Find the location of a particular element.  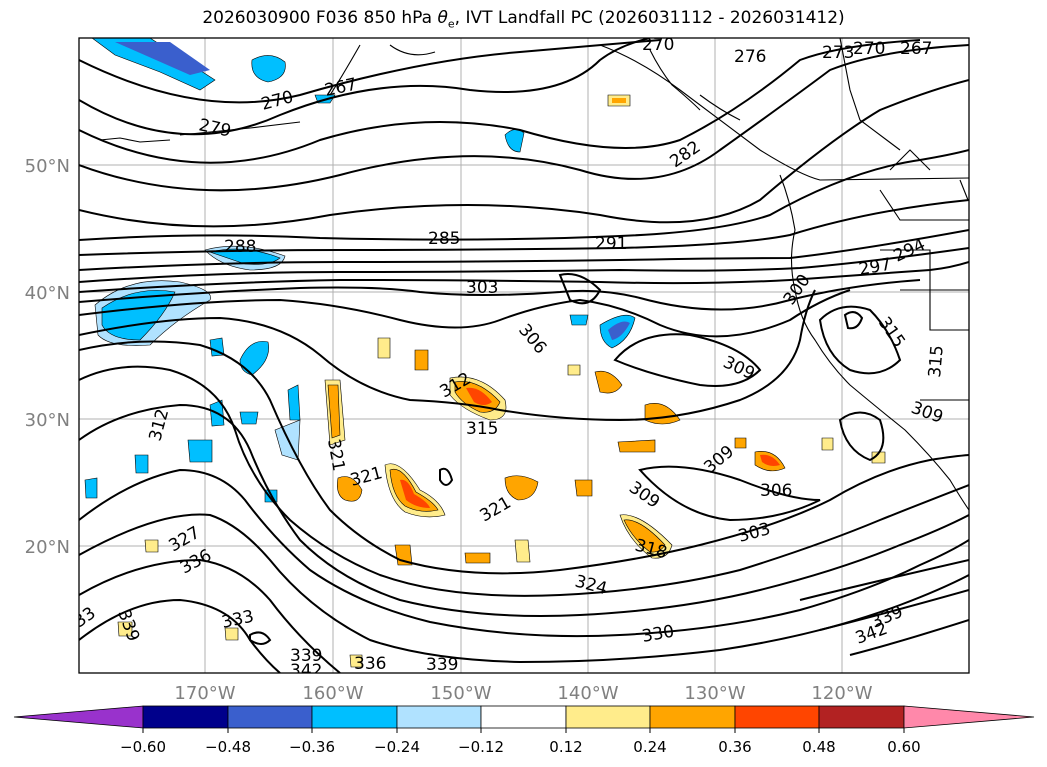

colorbar-tick-label: 0.48 is located at coordinates (818, 747).